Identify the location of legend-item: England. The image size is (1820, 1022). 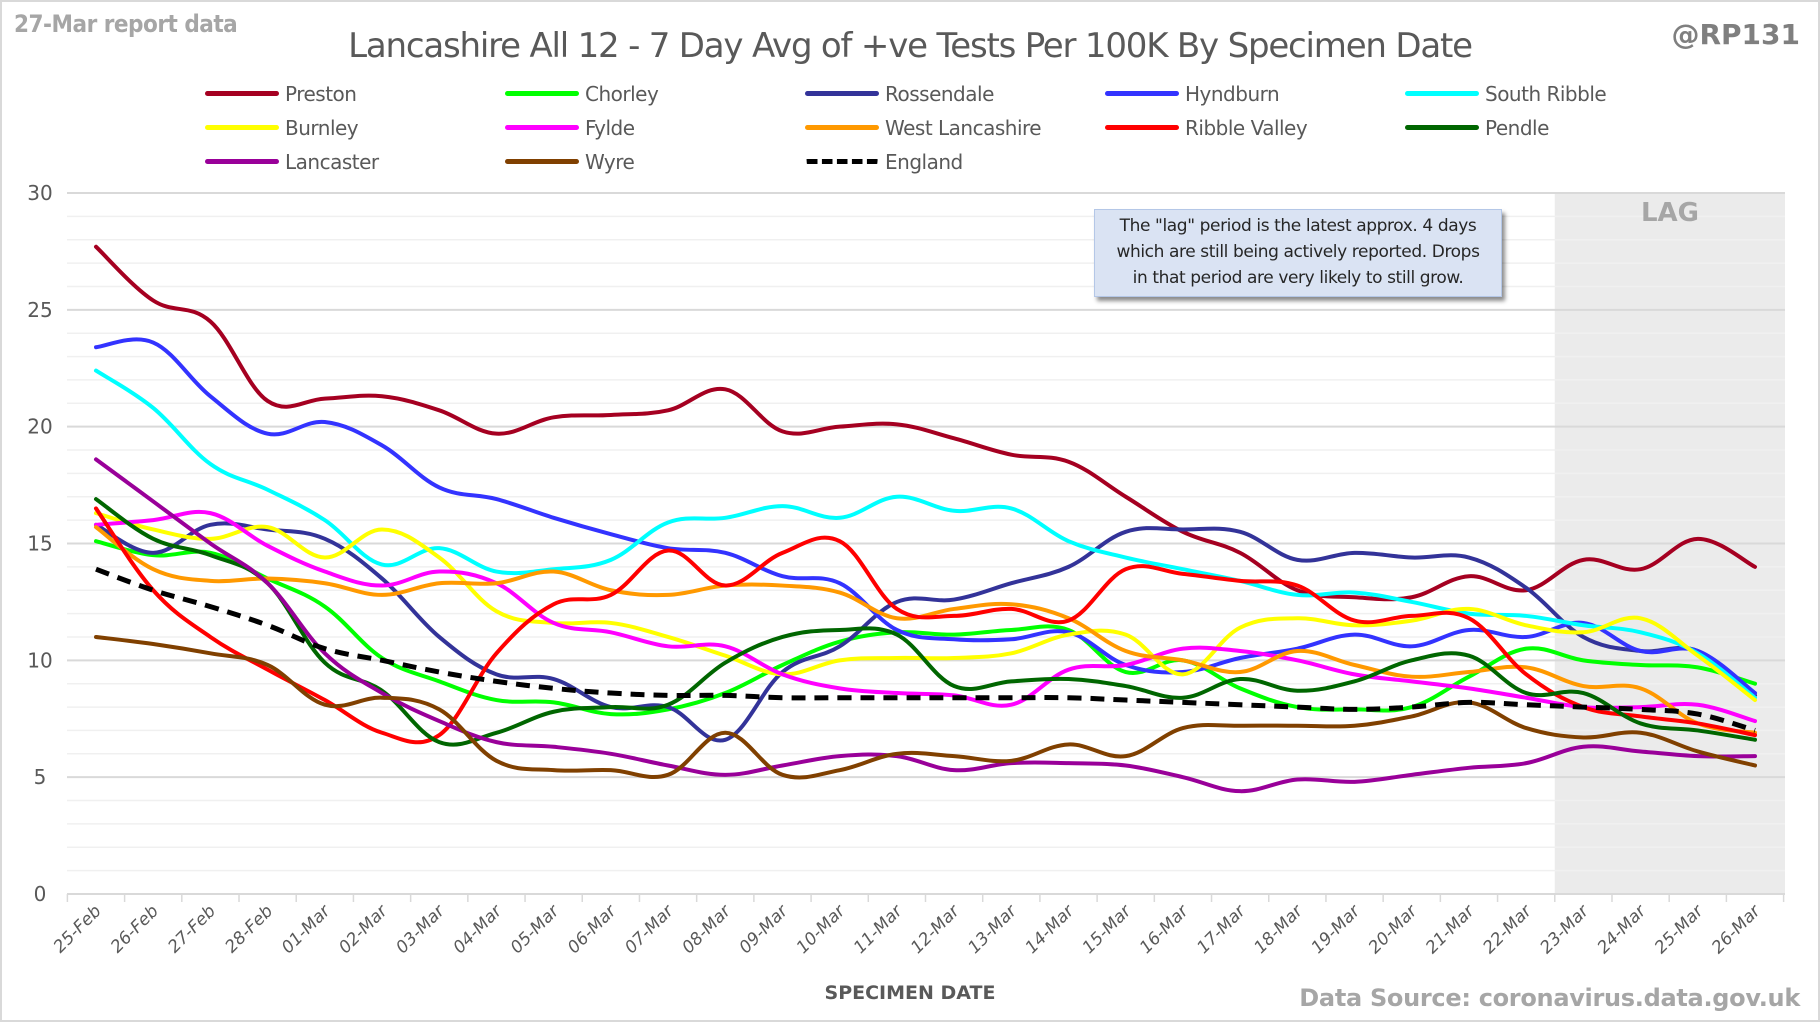
(955, 161).